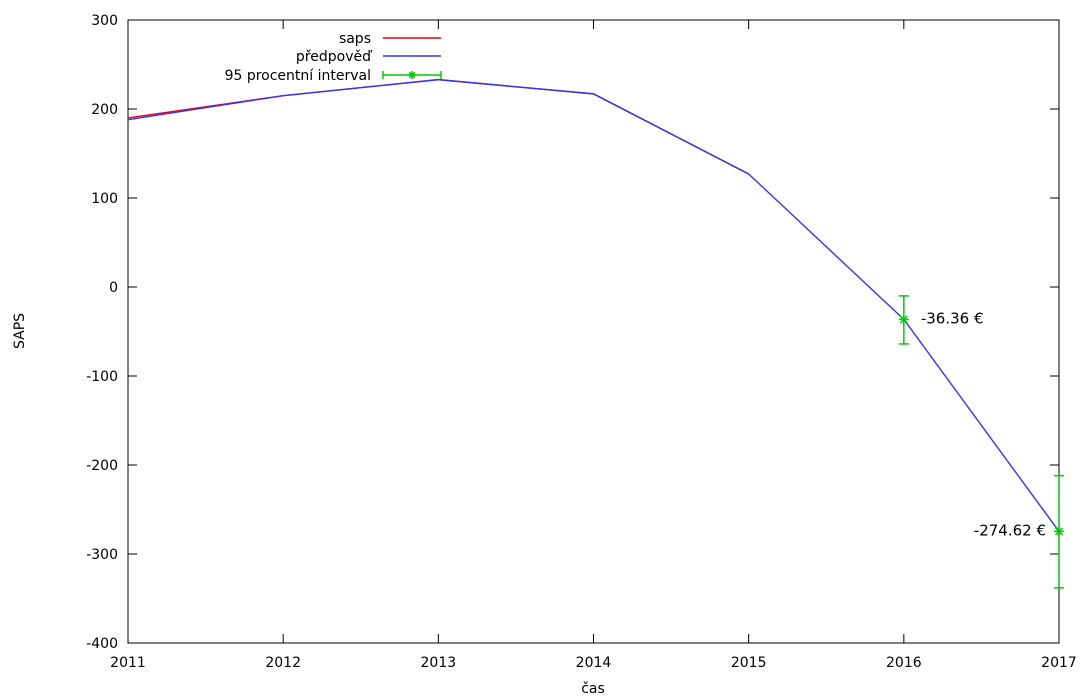 Image resolution: width=1084 pixels, height=699 pixels. Describe the element at coordinates (904, 663) in the screenshot. I see `x-tick-label: 2016` at that location.